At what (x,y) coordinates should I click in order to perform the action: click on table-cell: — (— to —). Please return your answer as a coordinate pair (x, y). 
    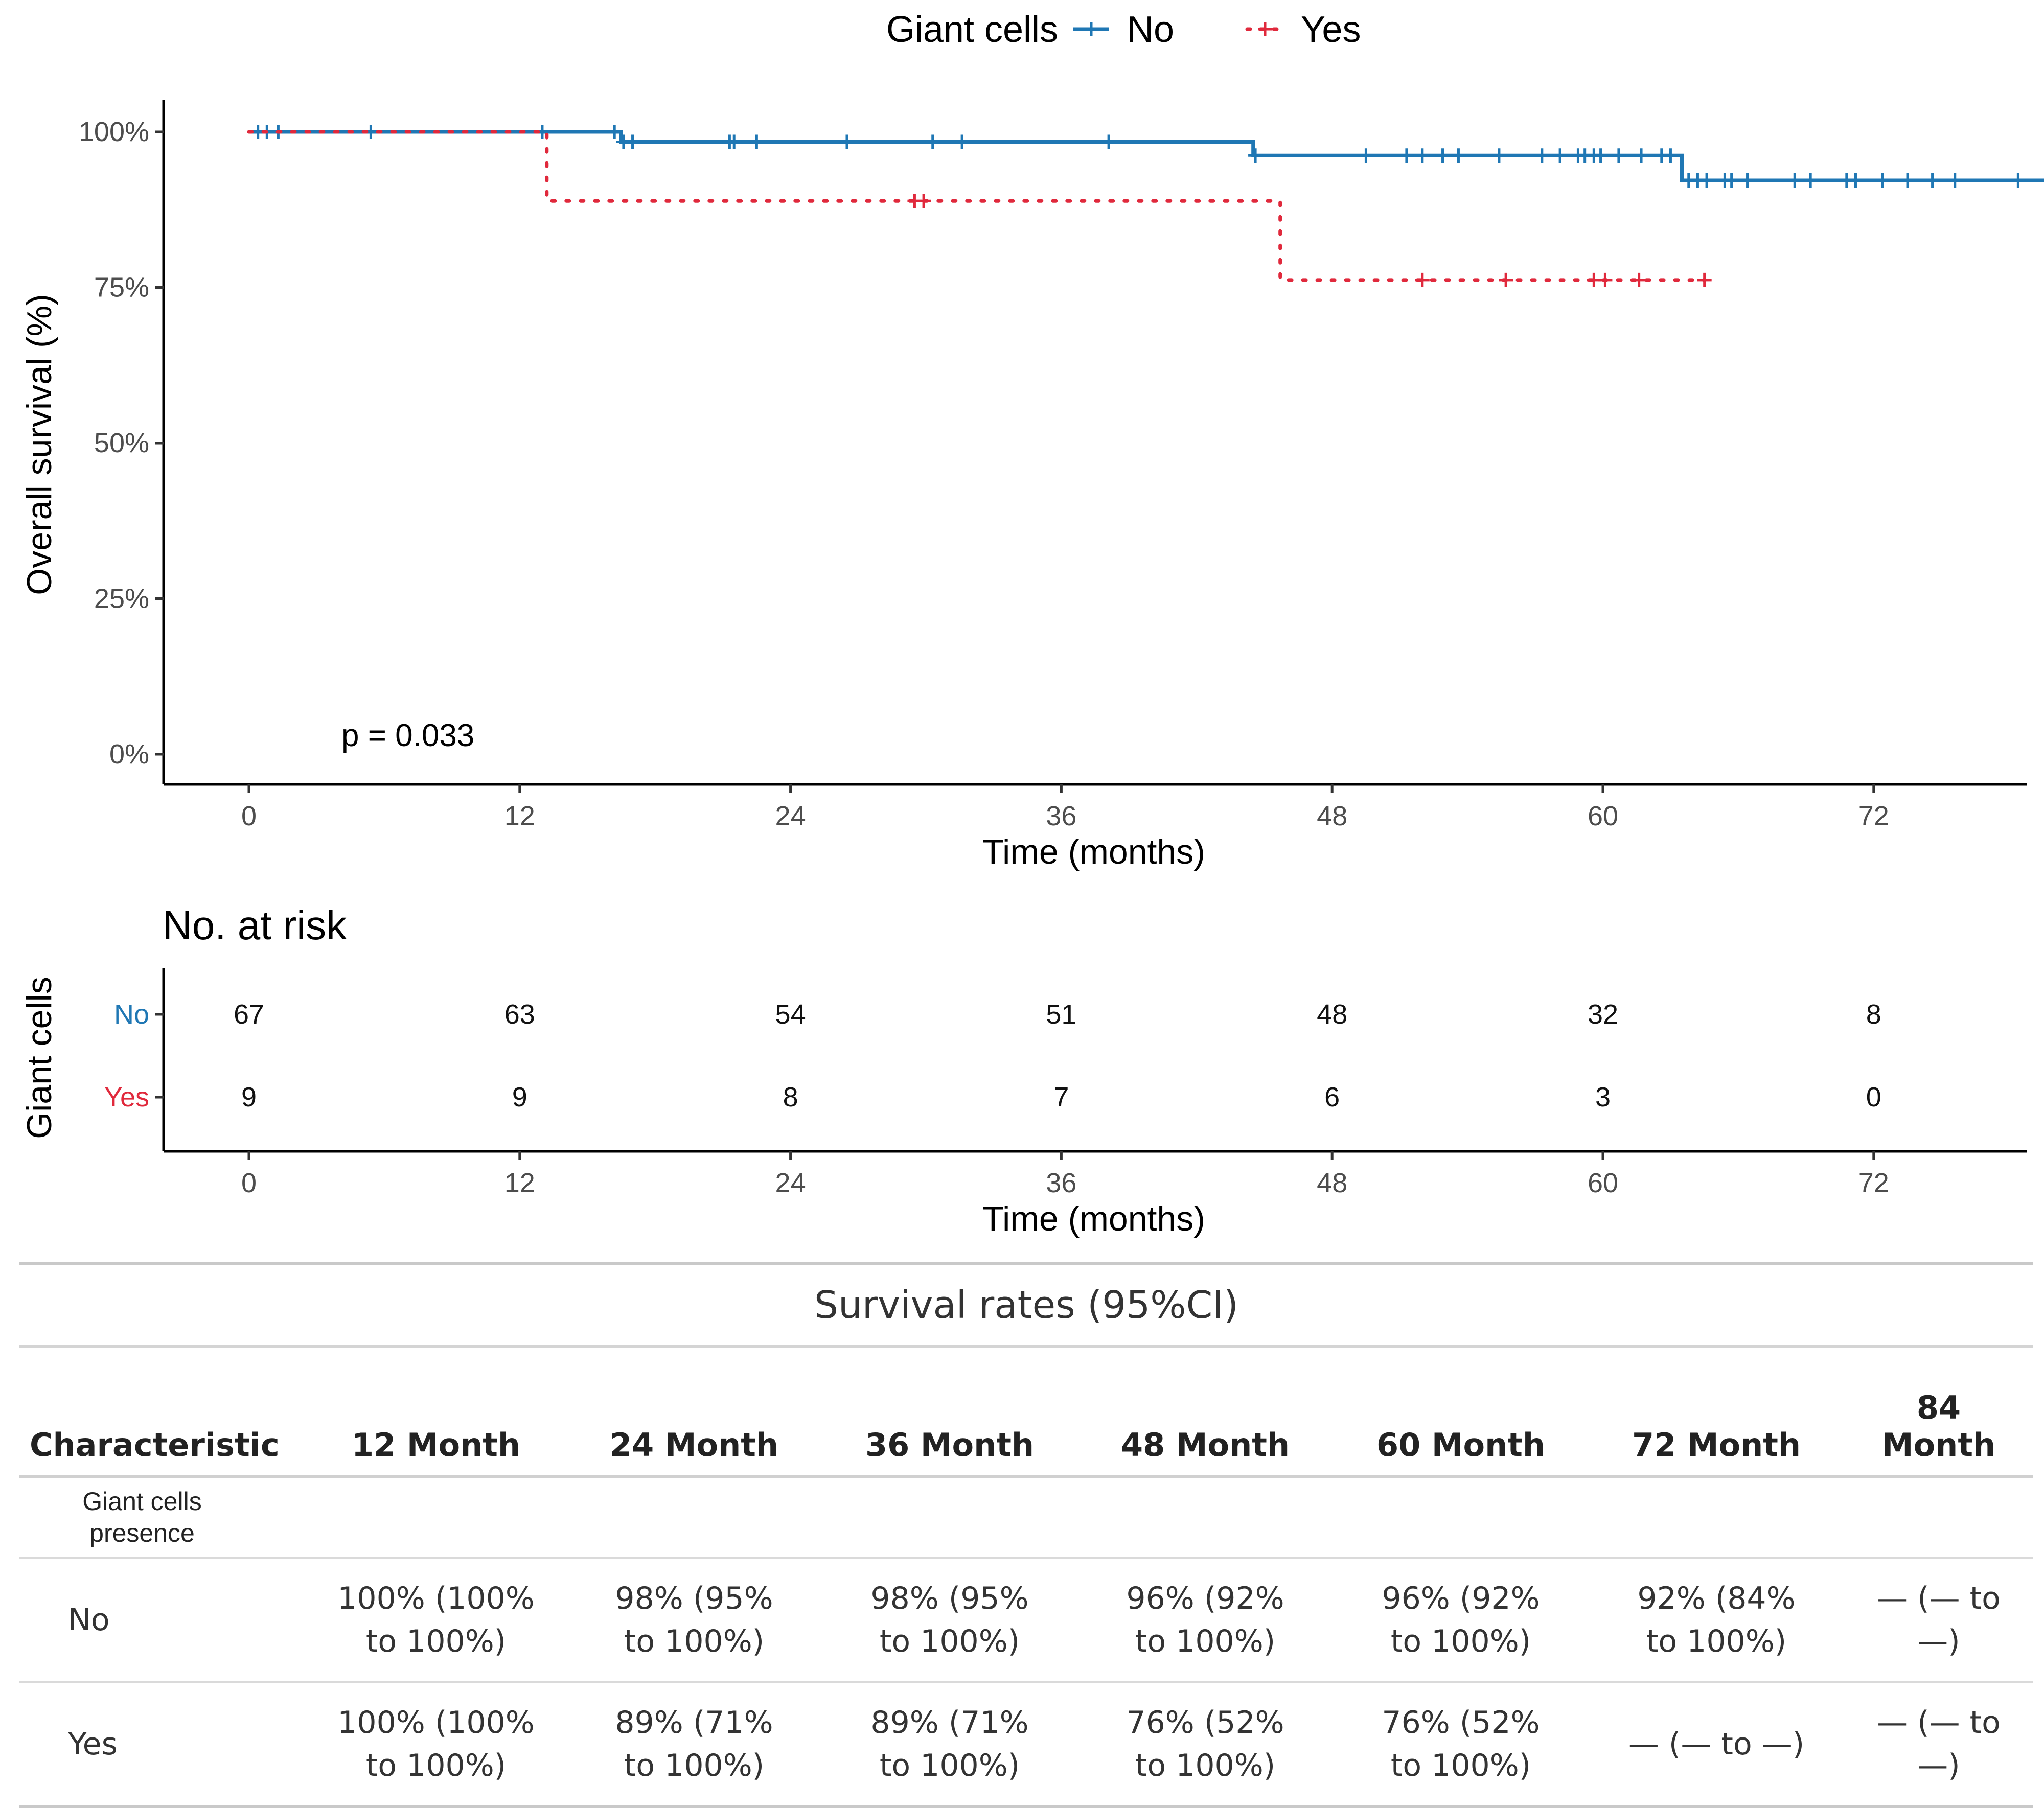
    Looking at the image, I should click on (1938, 1620).